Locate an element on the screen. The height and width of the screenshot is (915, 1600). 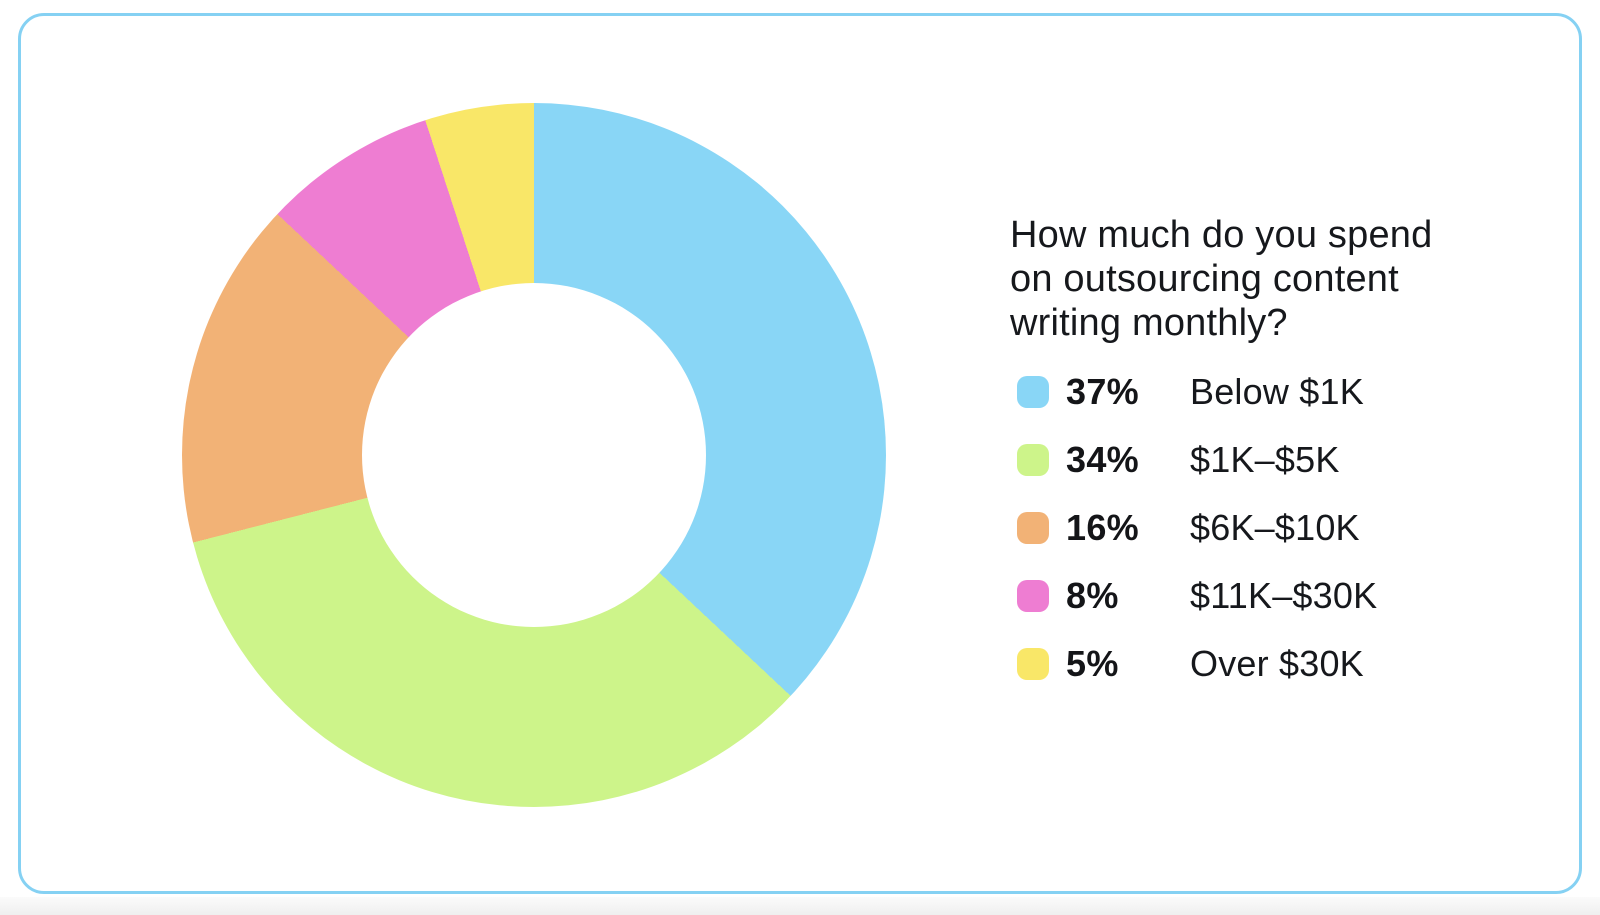
legend-percent: 34% is located at coordinates (1102, 459).